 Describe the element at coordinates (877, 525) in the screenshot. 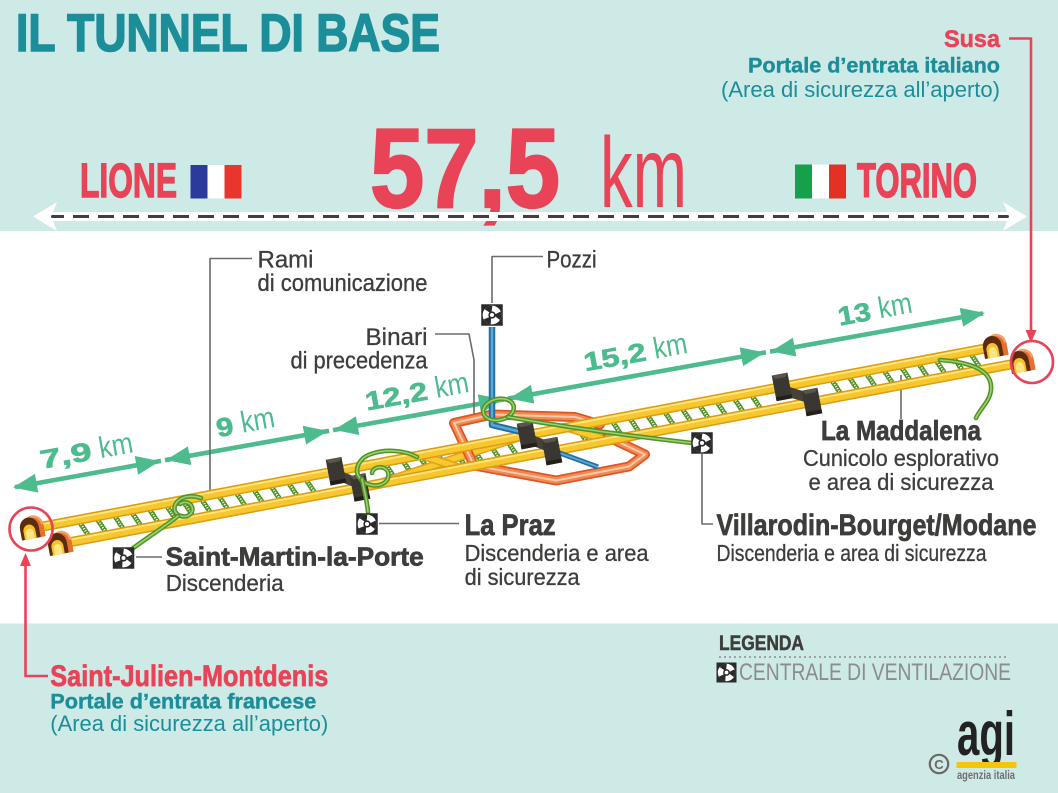

I see `svg-text: Villarodin-Bourget/Modane` at that location.